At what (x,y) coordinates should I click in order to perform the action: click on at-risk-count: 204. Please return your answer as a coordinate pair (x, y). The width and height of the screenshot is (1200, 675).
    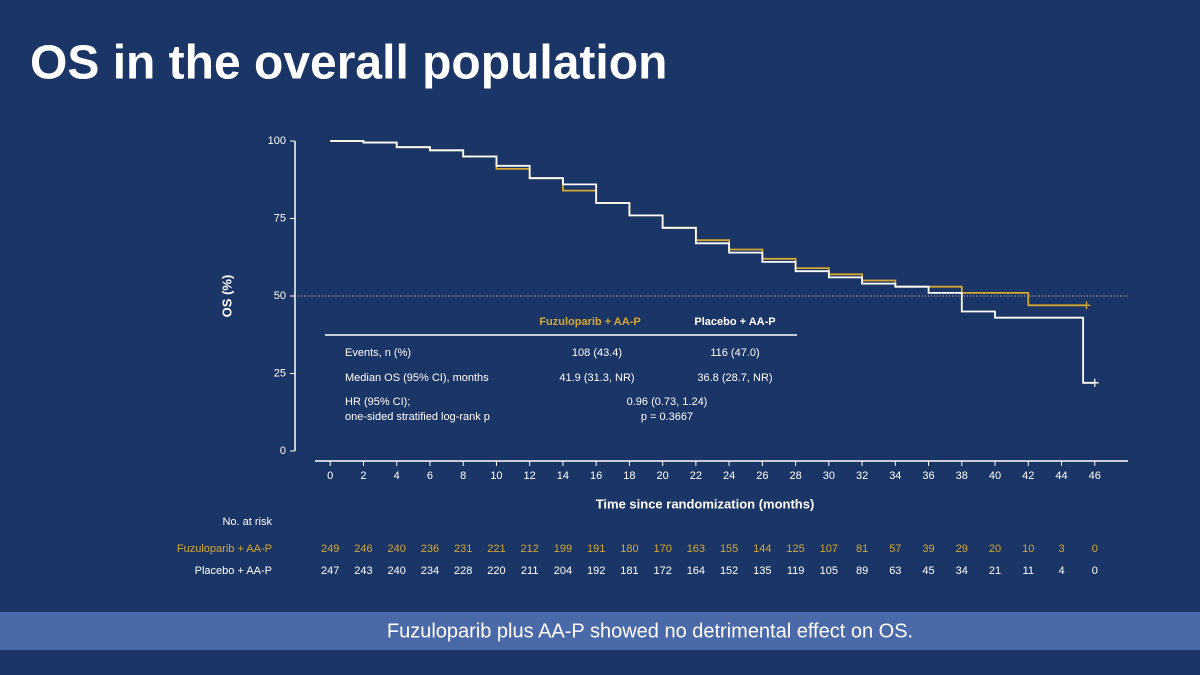
    Looking at the image, I should click on (563, 571).